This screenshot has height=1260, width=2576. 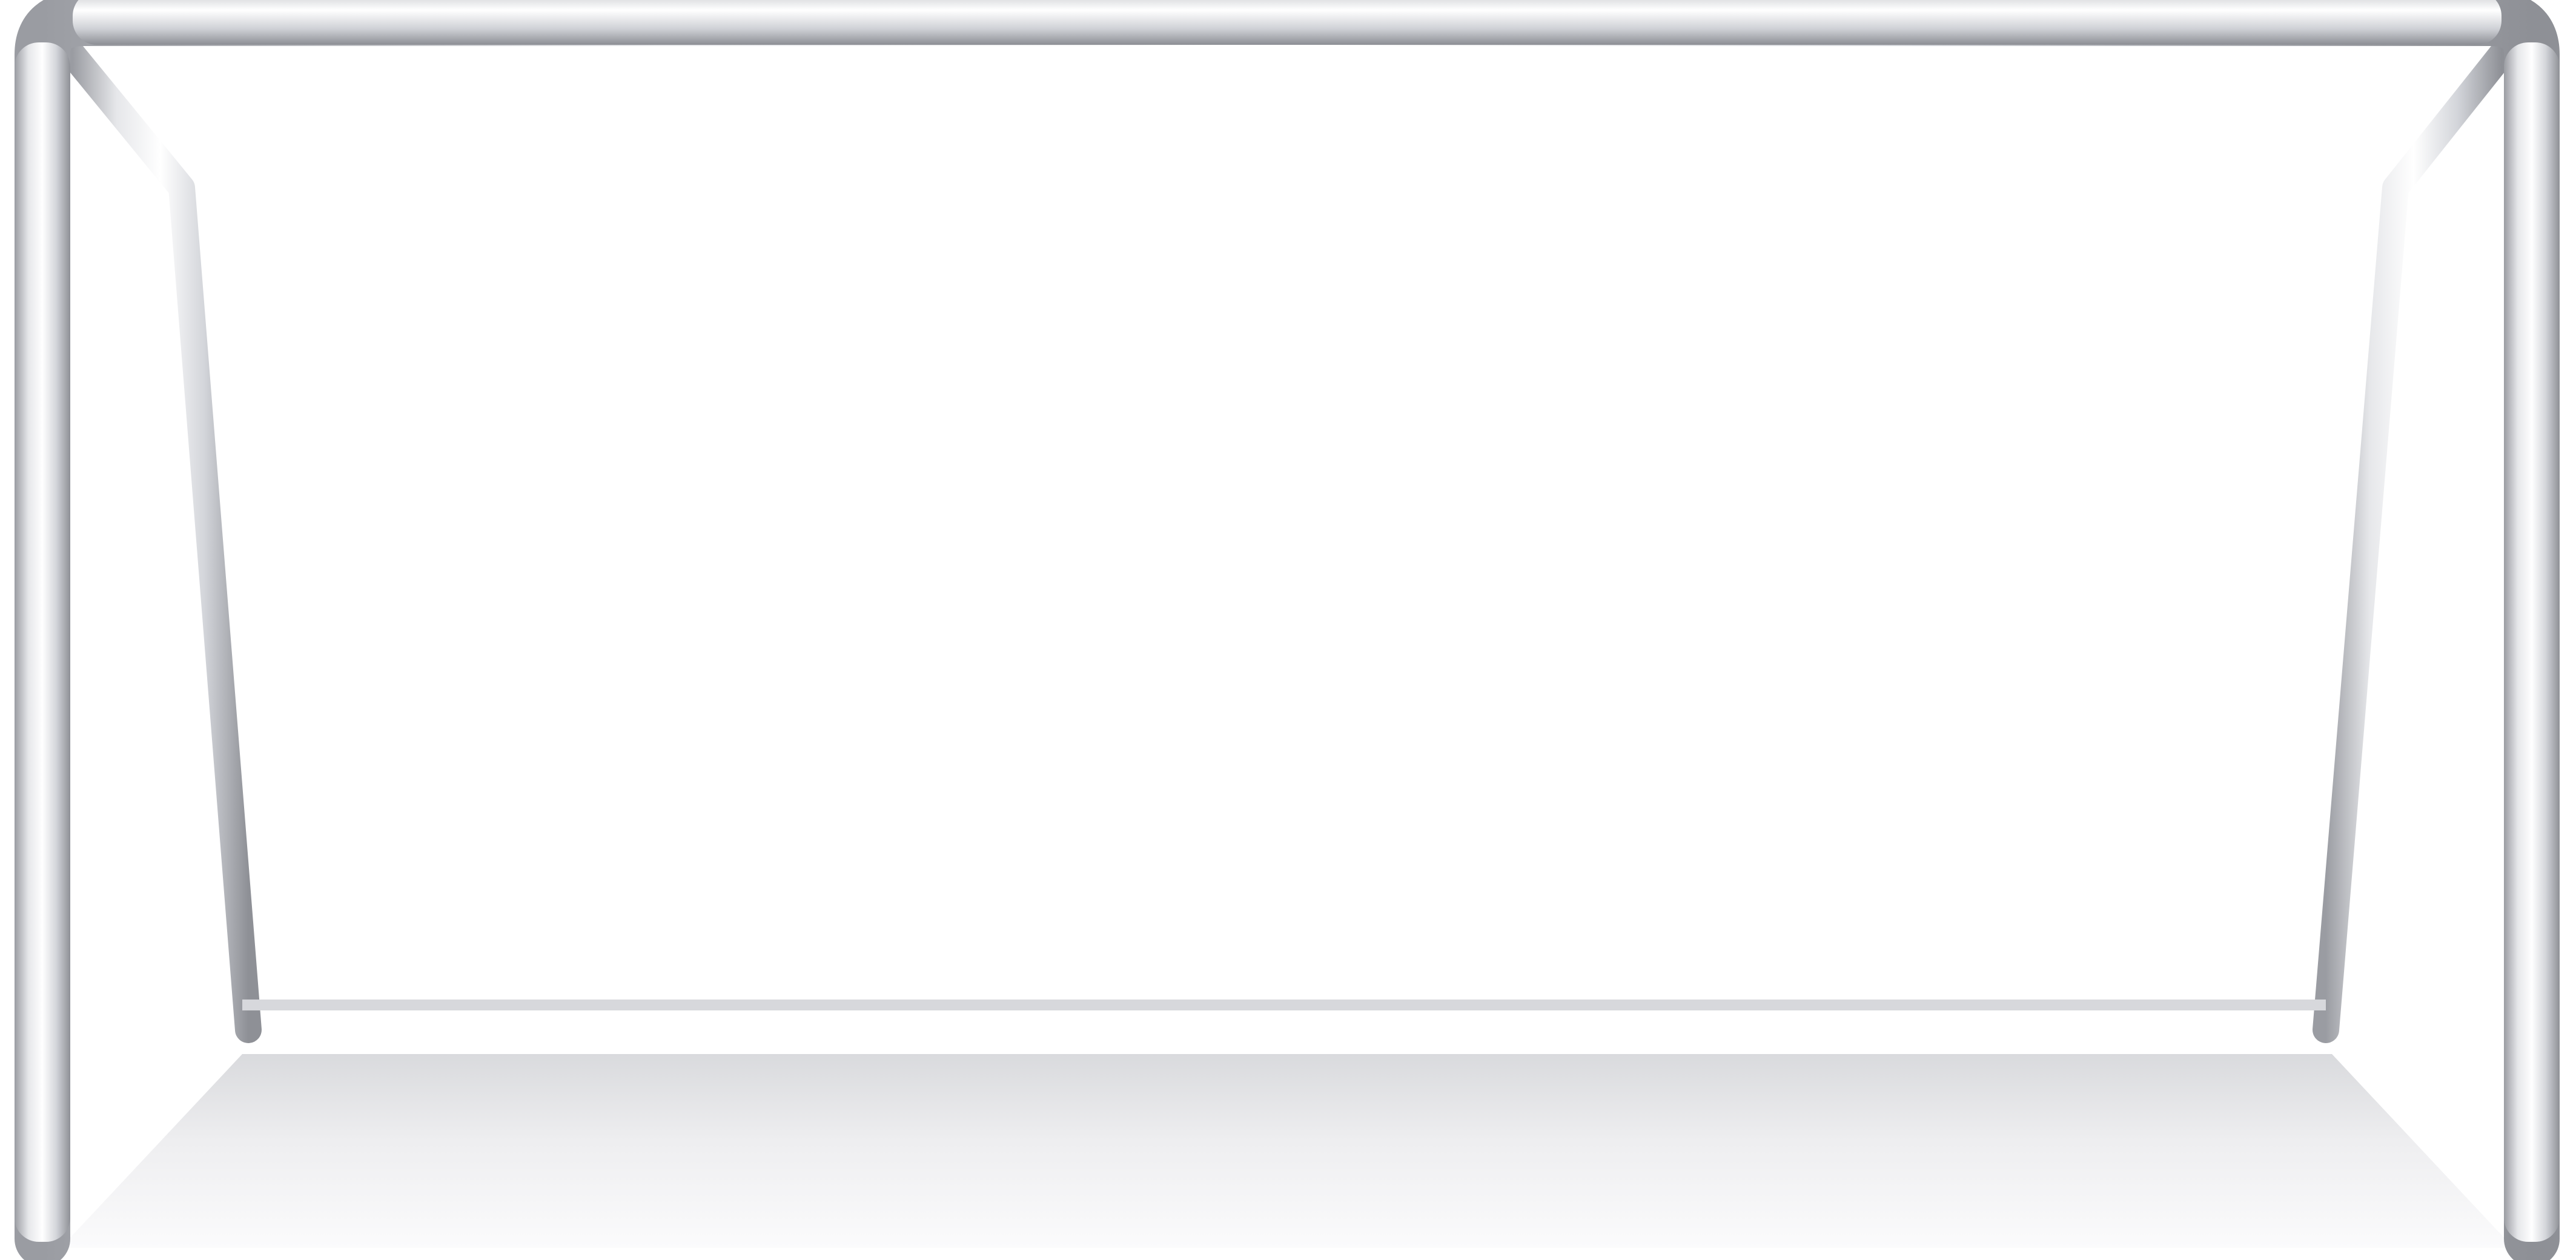 I want to click on back-ground-bar, so click(x=1284, y=1005).